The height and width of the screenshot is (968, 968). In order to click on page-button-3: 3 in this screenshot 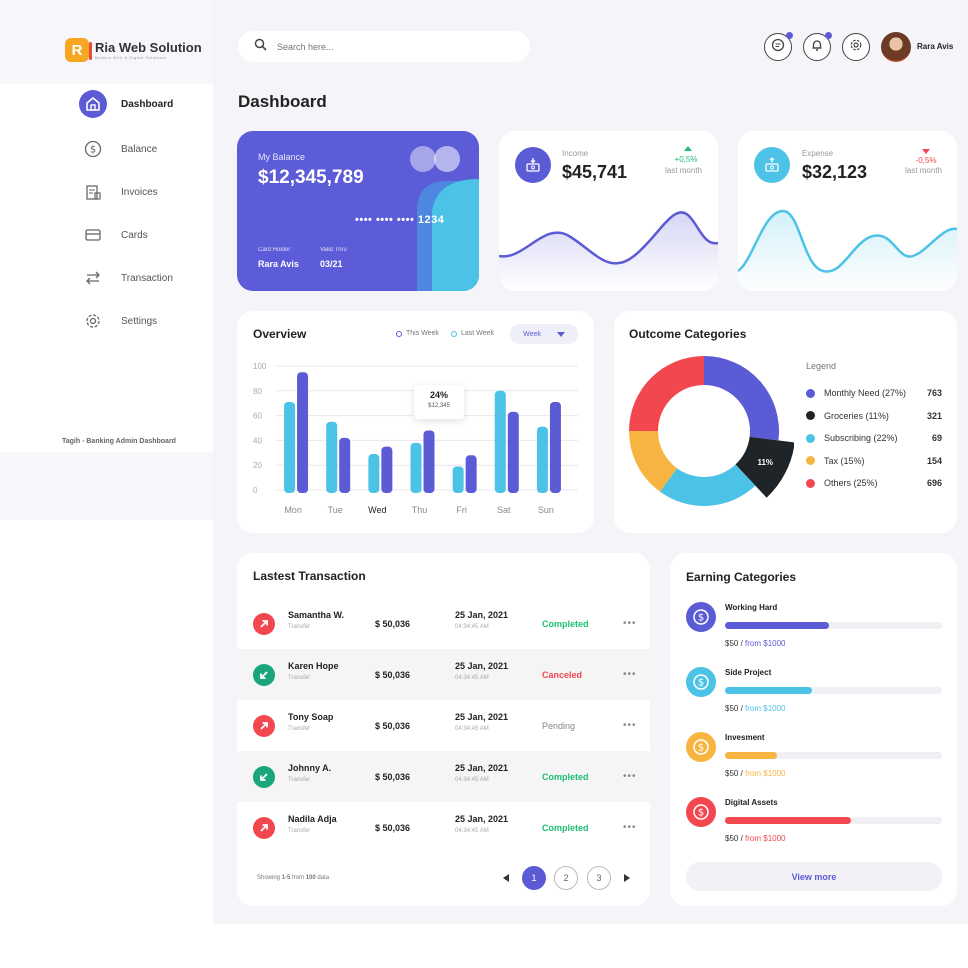, I will do `click(599, 878)`.